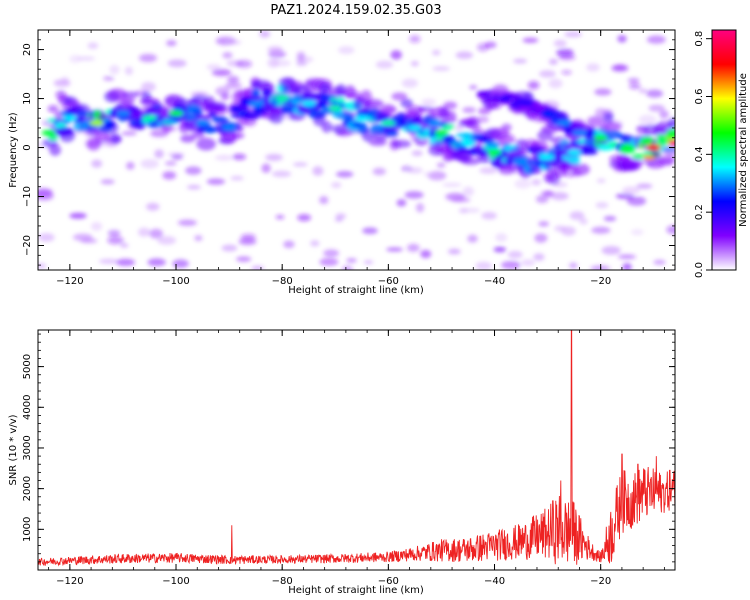 The height and width of the screenshot is (600, 750). What do you see at coordinates (27, 147) in the screenshot?
I see `y-tick-label: 0` at bounding box center [27, 147].